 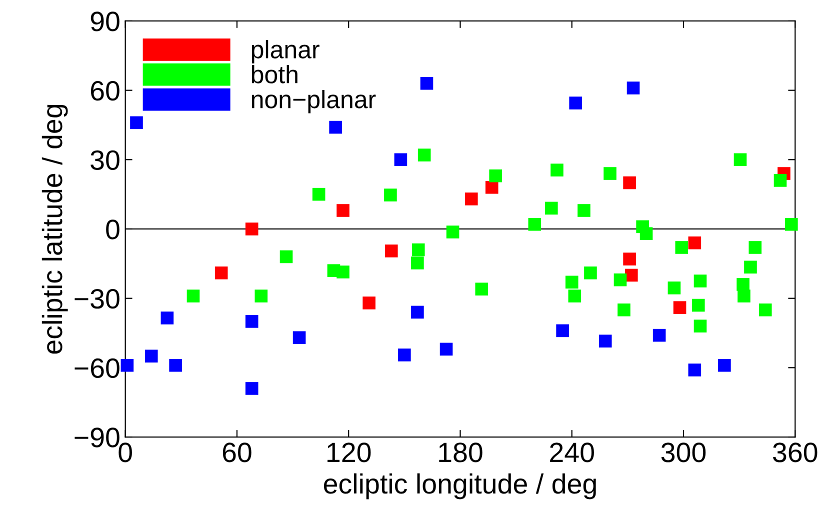 What do you see at coordinates (275, 74) in the screenshot?
I see `legend-label: both` at bounding box center [275, 74].